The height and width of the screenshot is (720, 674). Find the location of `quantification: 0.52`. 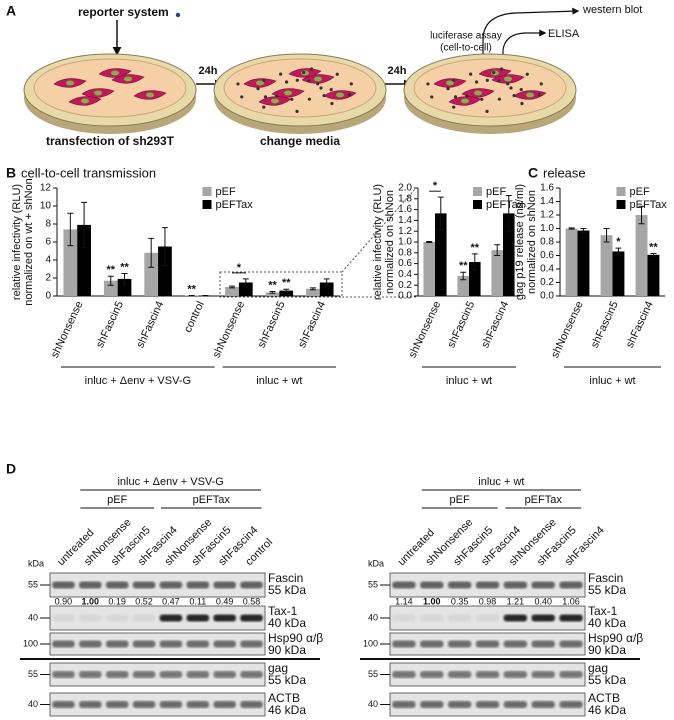

quantification: 0.52 is located at coordinates (144, 601).